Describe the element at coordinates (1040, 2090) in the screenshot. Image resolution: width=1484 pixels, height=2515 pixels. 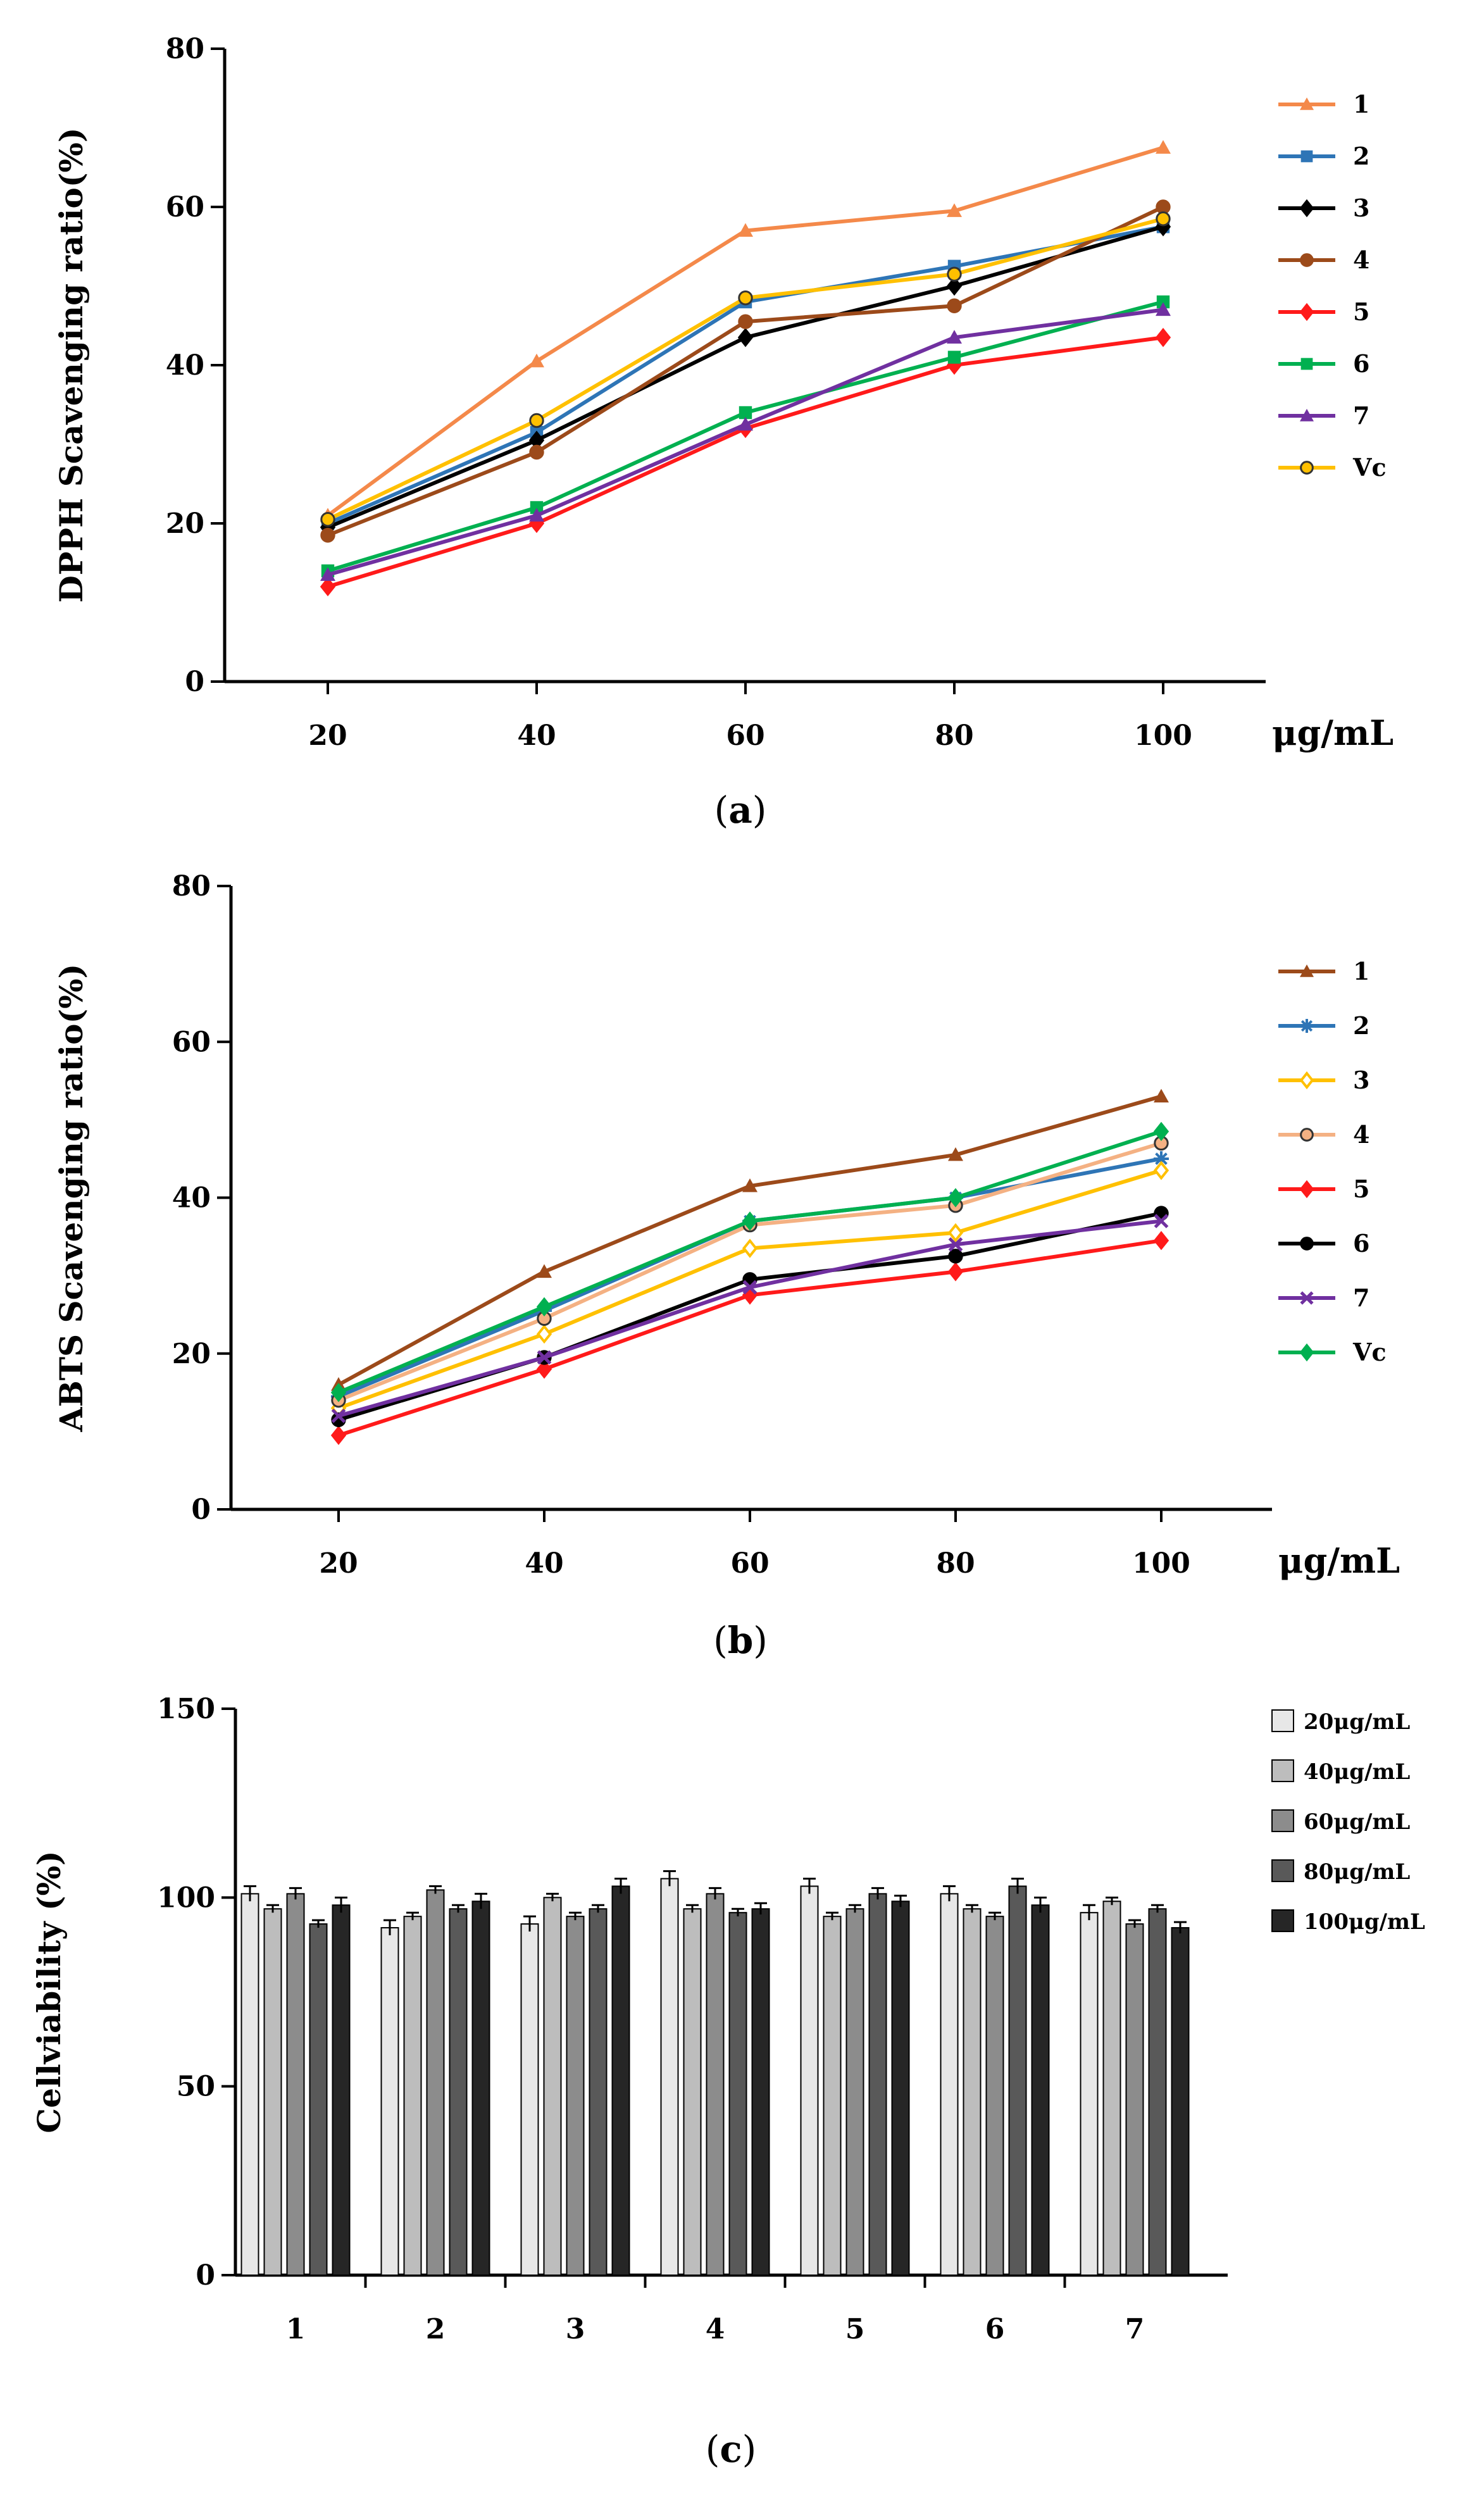
I see `bar-100μg/mL-group-6` at that location.